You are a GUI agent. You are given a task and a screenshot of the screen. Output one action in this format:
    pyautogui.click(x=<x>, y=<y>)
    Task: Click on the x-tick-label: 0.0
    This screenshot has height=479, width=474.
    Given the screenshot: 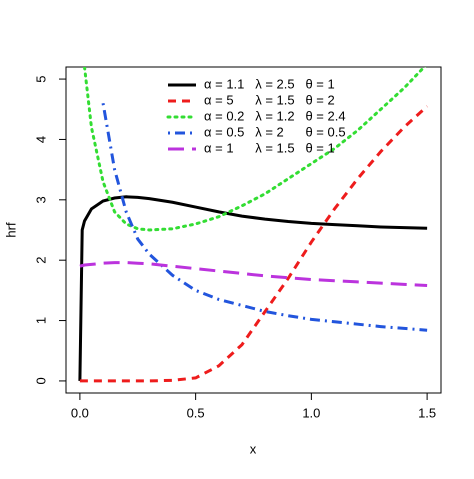 What is the action you would take?
    pyautogui.click(x=80, y=412)
    